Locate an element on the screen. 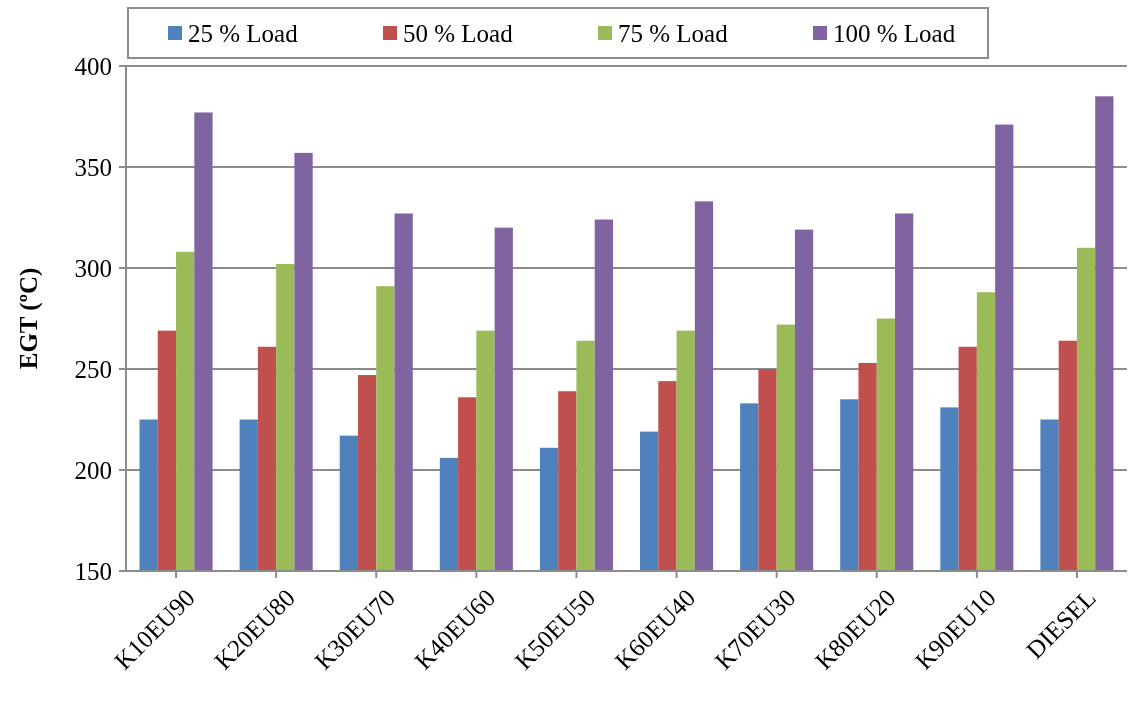  legend-label: 25 % Load is located at coordinates (243, 33).